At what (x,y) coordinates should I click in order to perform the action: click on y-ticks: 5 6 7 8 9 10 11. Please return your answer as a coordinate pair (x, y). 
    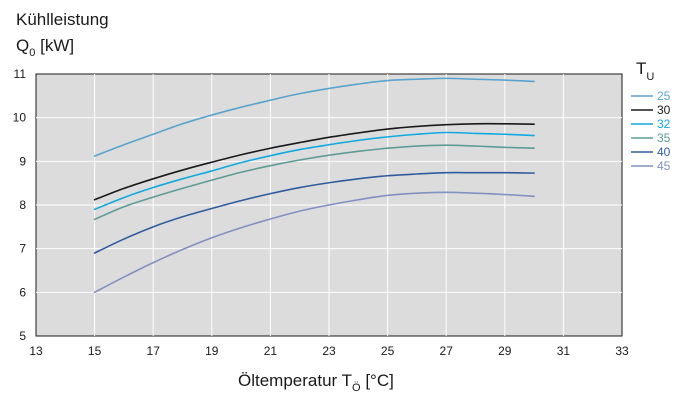
    Looking at the image, I should click on (20, 205).